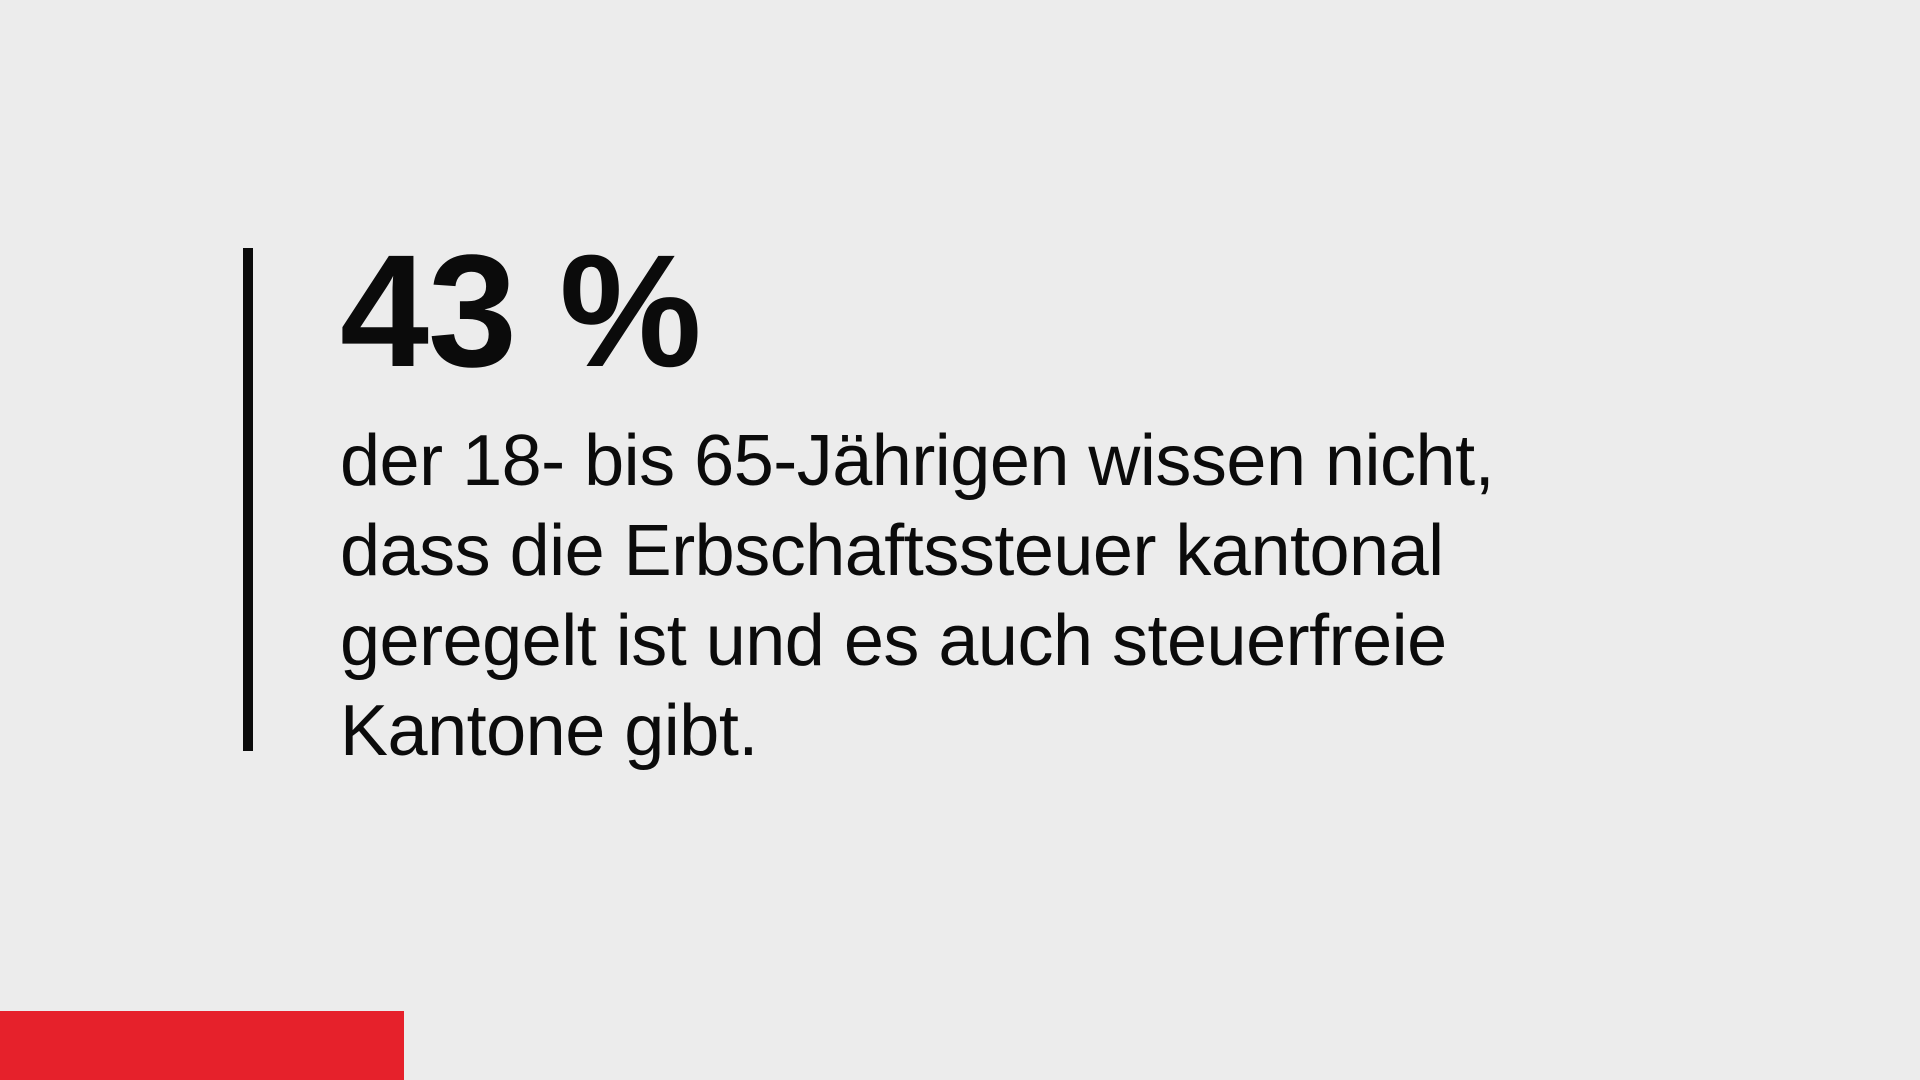  Describe the element at coordinates (248, 499) in the screenshot. I see `vertical-rule` at that location.